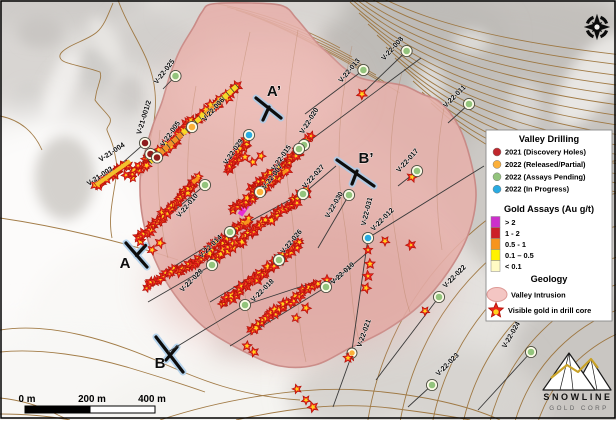 The height and width of the screenshot is (425, 616). Describe the element at coordinates (545, 152) in the screenshot. I see `svg-text: 2021 (Discovery Holes)` at that location.